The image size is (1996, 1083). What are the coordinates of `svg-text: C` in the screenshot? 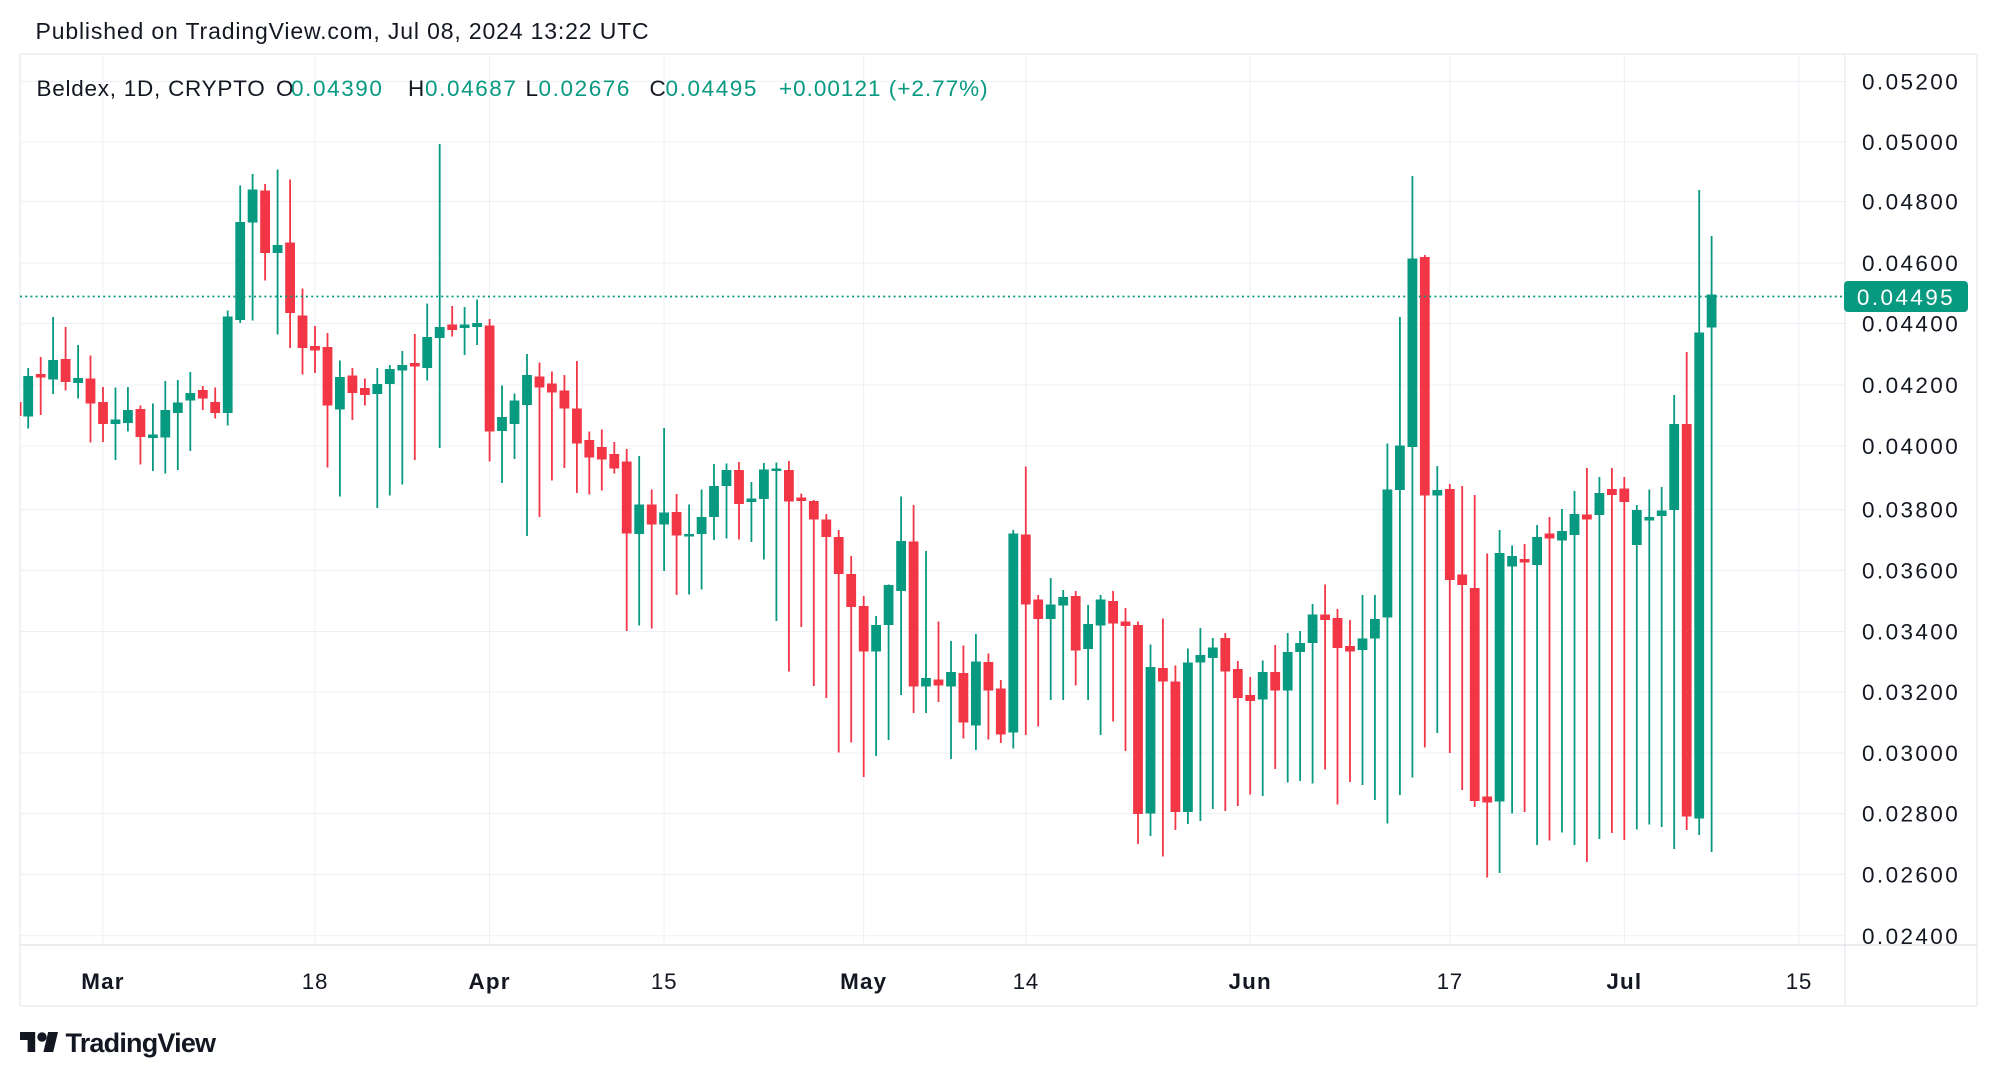 It's located at (658, 88).